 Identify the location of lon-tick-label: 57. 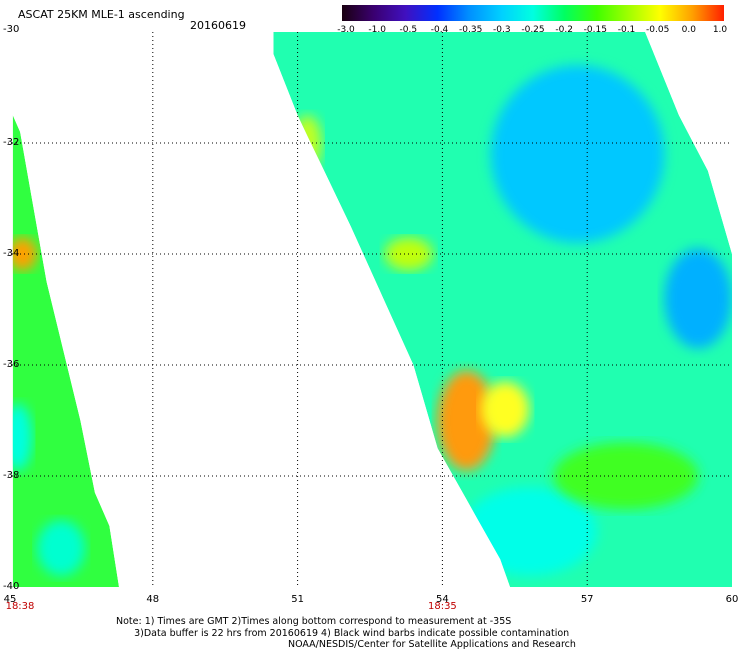
(587, 599).